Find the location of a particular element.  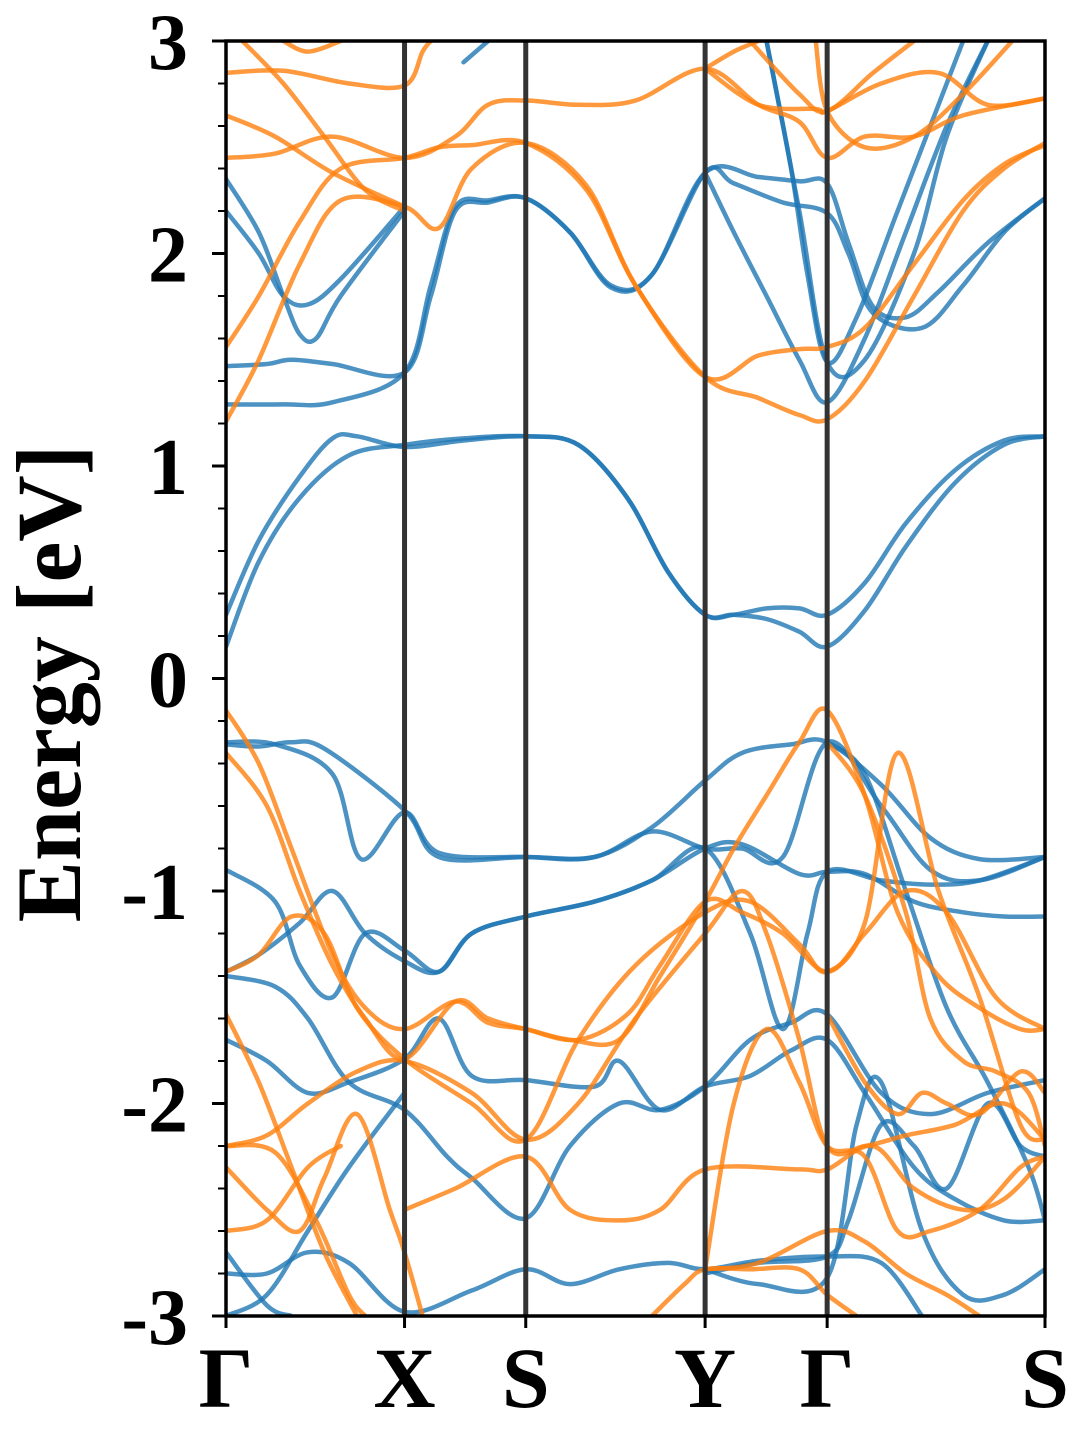

y-tick-label-4: 0 is located at coordinates (168, 681).